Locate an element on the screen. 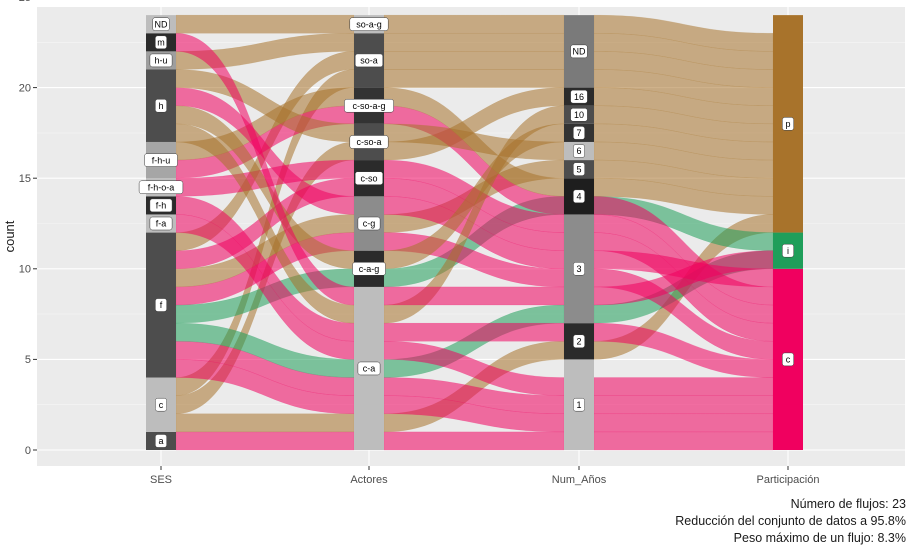  stratum-label-2: 2 is located at coordinates (578, 341).